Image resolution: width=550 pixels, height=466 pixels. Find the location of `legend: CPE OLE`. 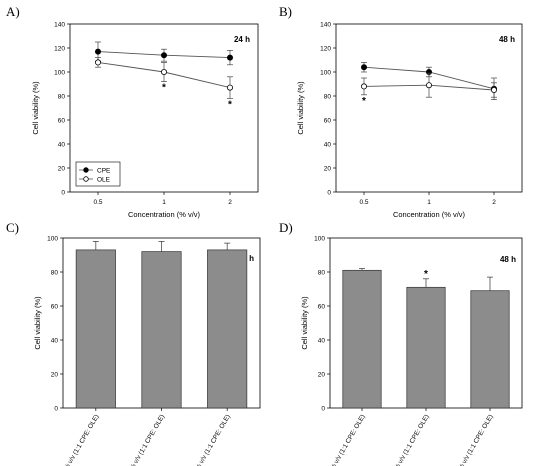

legend: CPE OLE is located at coordinates (98, 174).